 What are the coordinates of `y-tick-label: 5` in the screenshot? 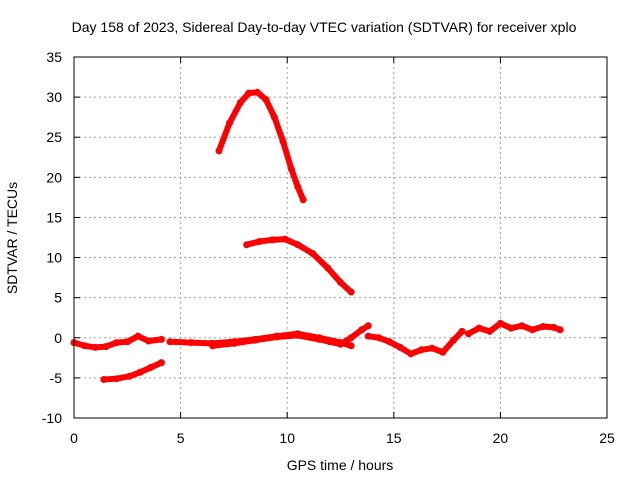 It's located at (58, 298).